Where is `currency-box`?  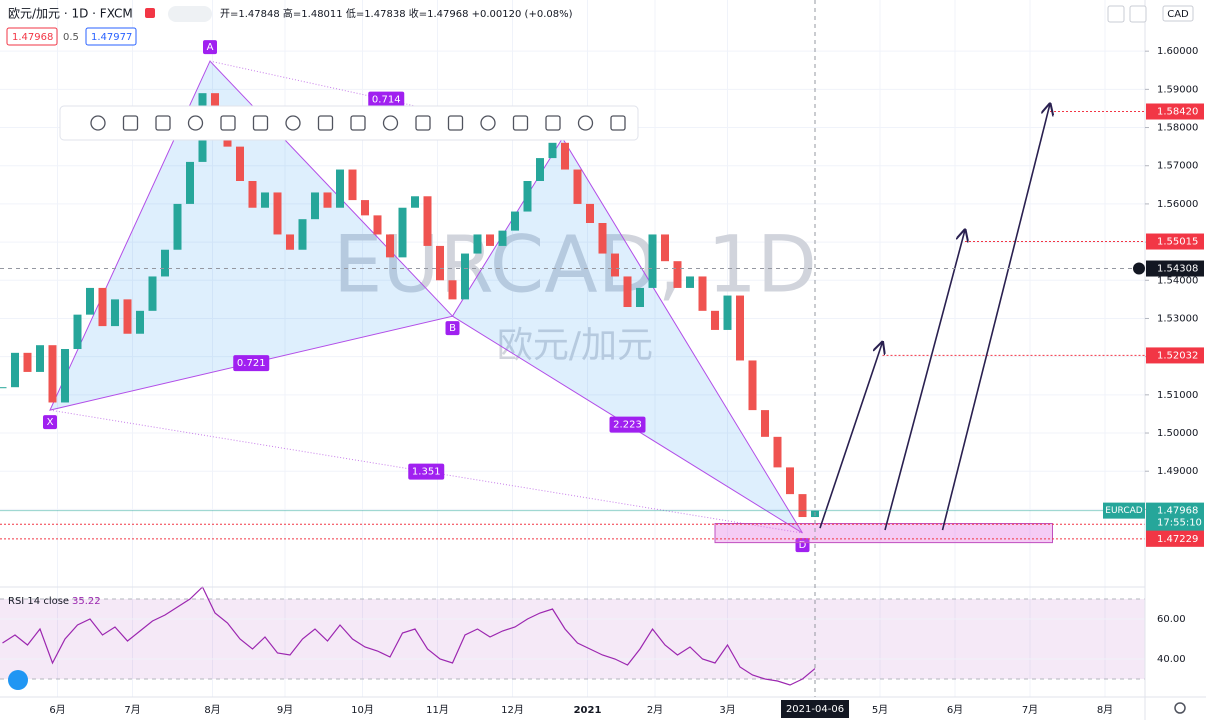 currency-box is located at coordinates (1178, 13).